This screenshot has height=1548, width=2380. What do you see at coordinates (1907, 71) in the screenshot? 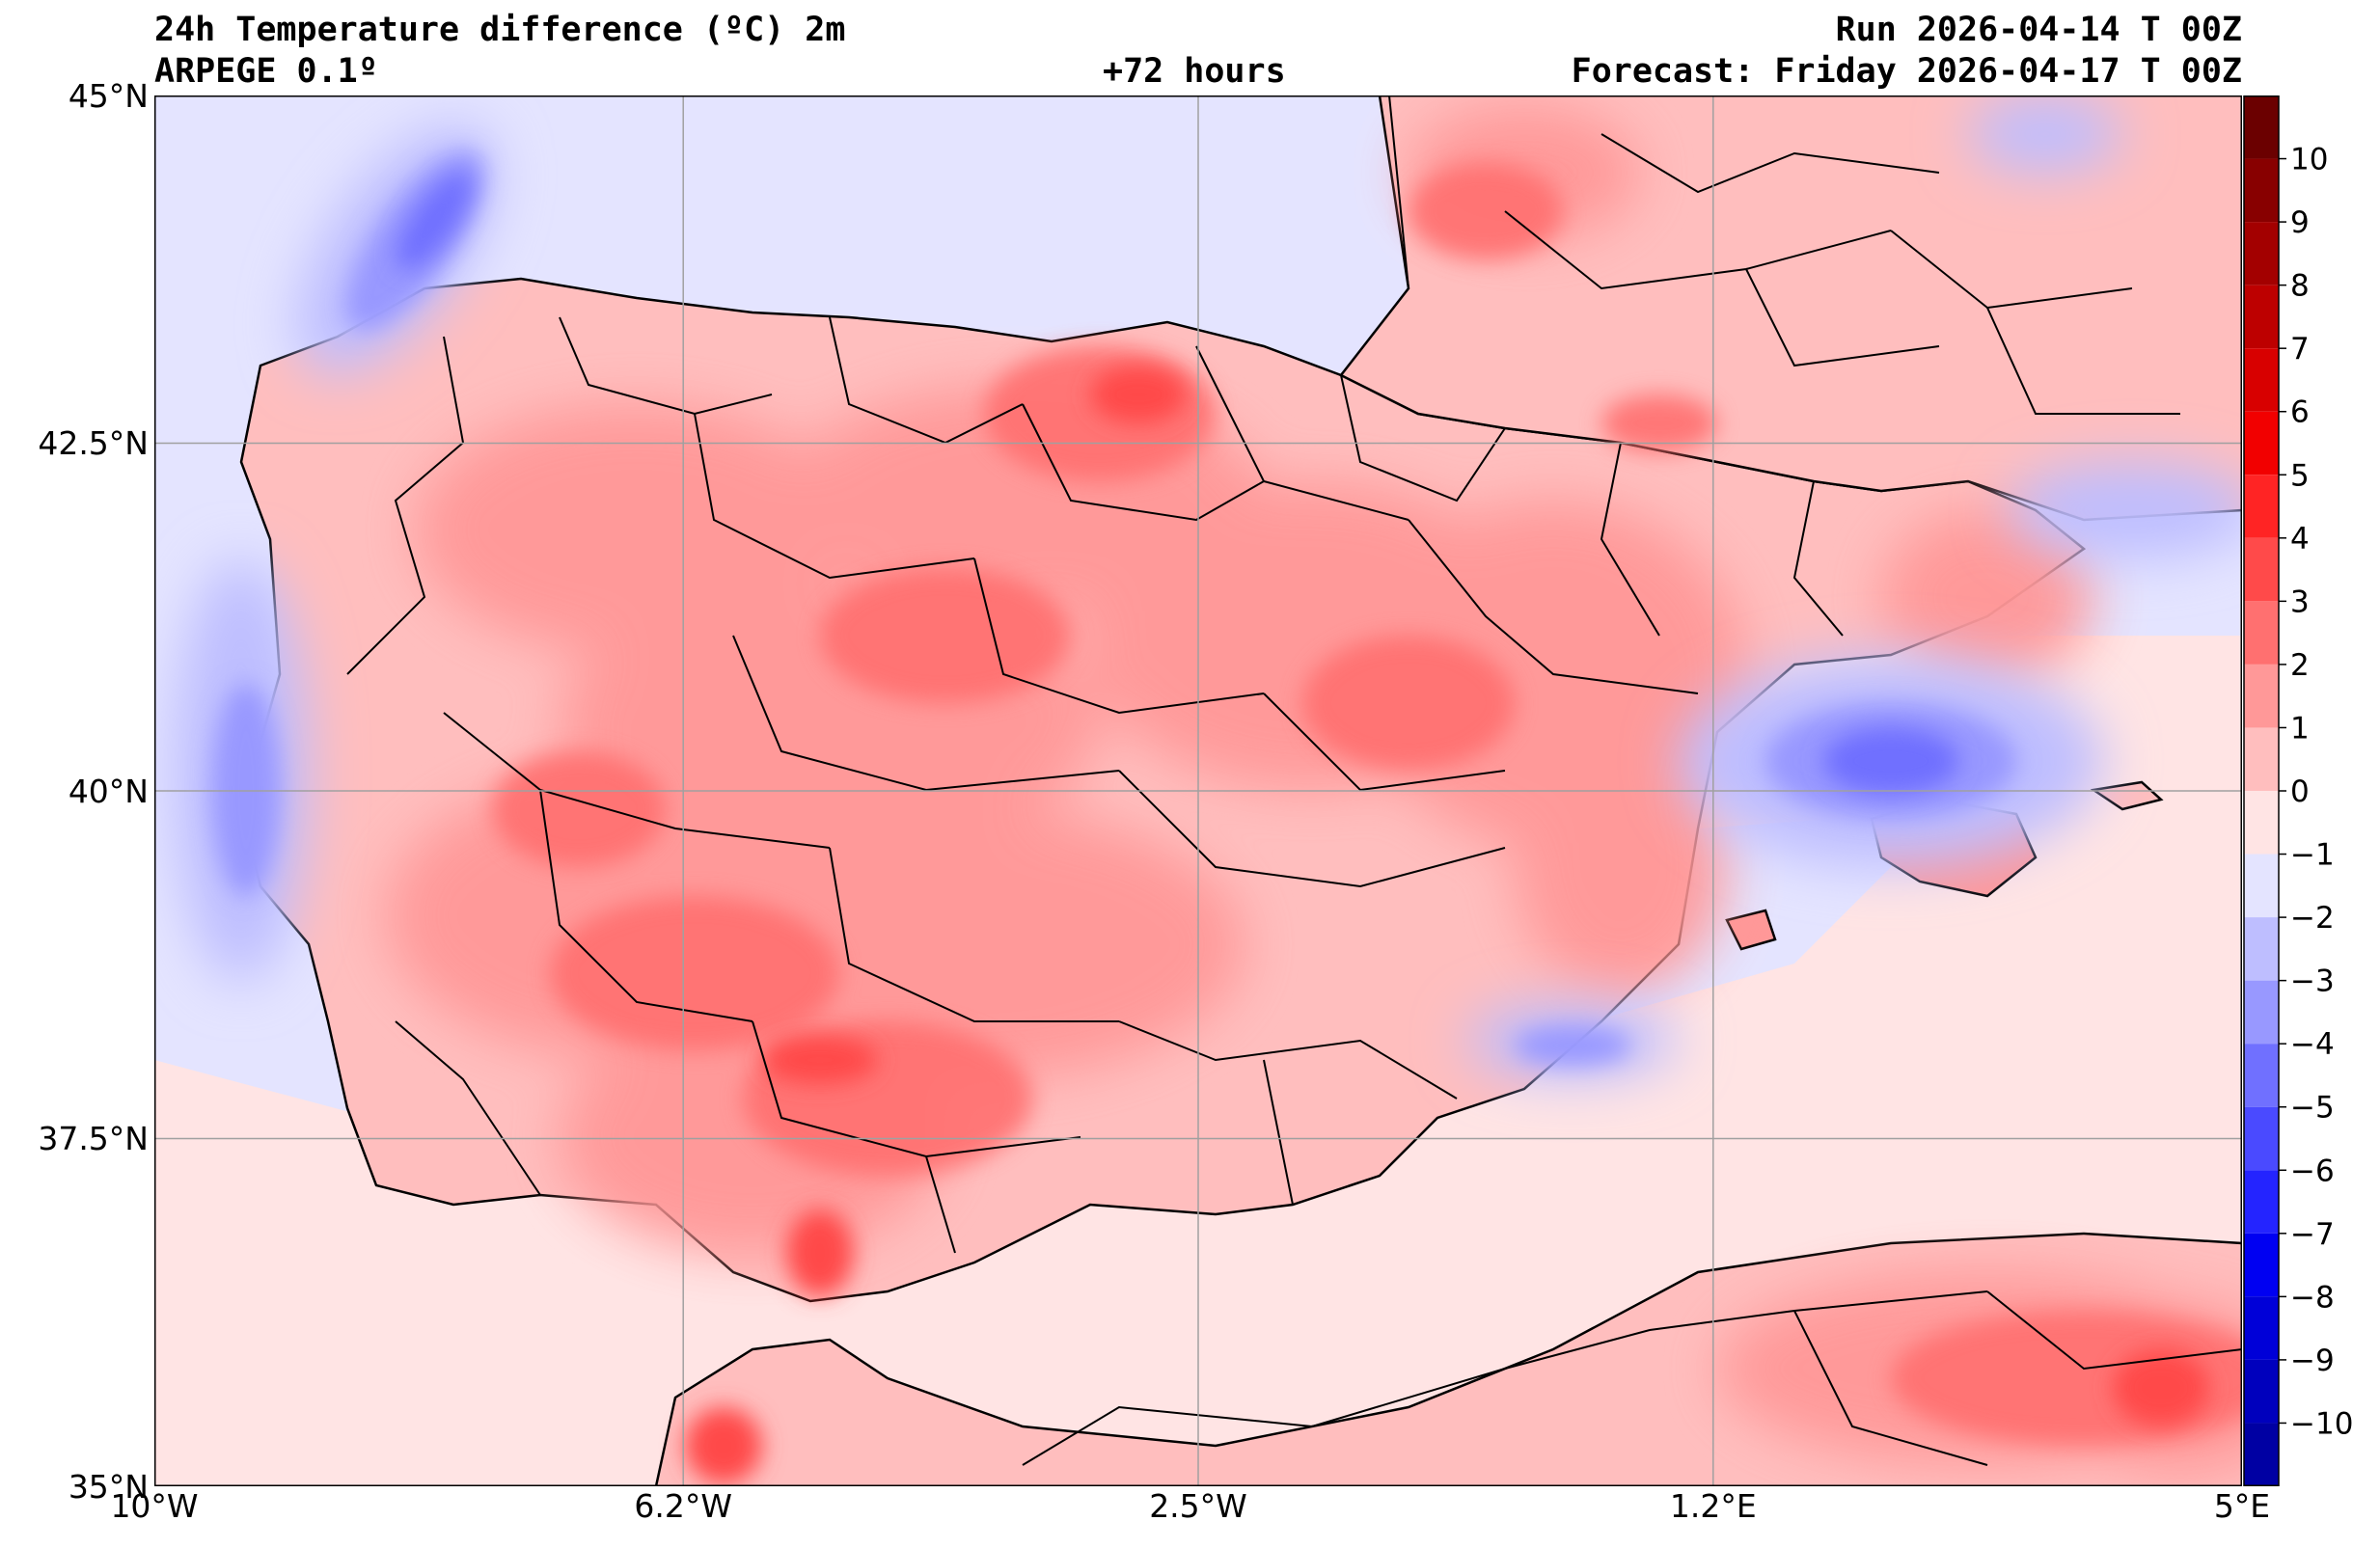
I see `forecast-label: Forecast: Friday 2026-04-17 T 00Z` at bounding box center [1907, 71].